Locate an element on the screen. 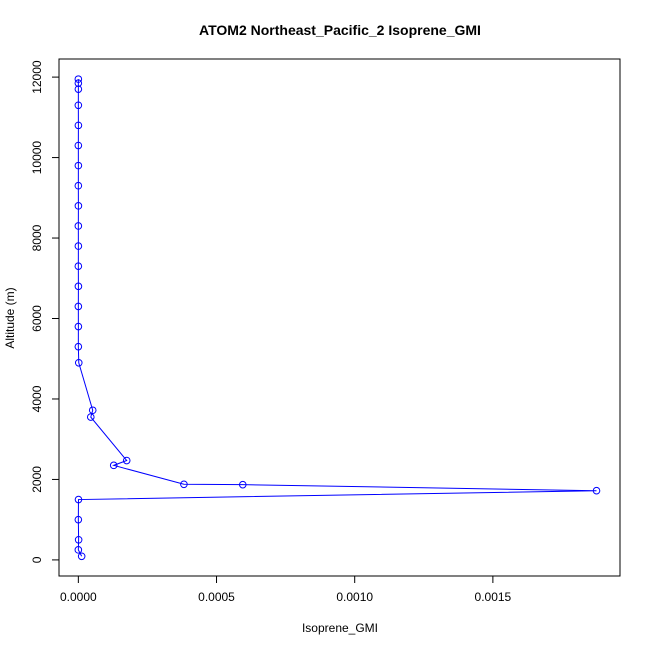 The image size is (650, 650). y-tick-label: 4000 is located at coordinates (37, 398).